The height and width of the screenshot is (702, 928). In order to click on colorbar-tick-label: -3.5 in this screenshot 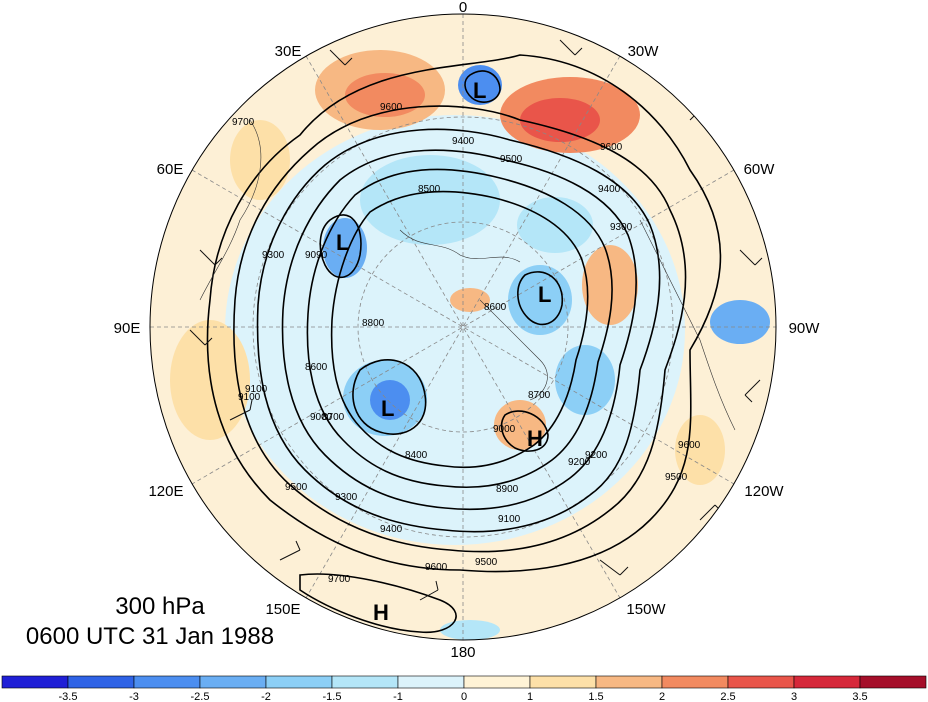, I will do `click(68, 696)`.